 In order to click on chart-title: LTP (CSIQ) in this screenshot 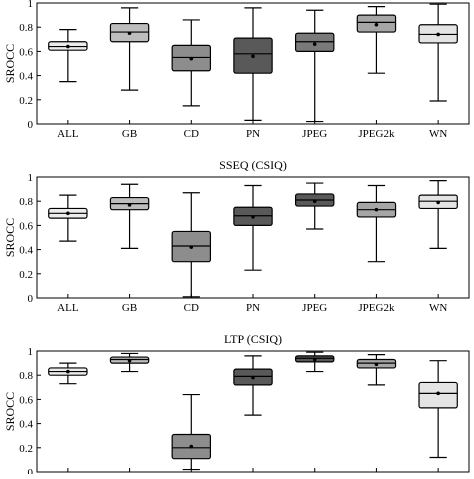, I will do `click(253, 339)`.